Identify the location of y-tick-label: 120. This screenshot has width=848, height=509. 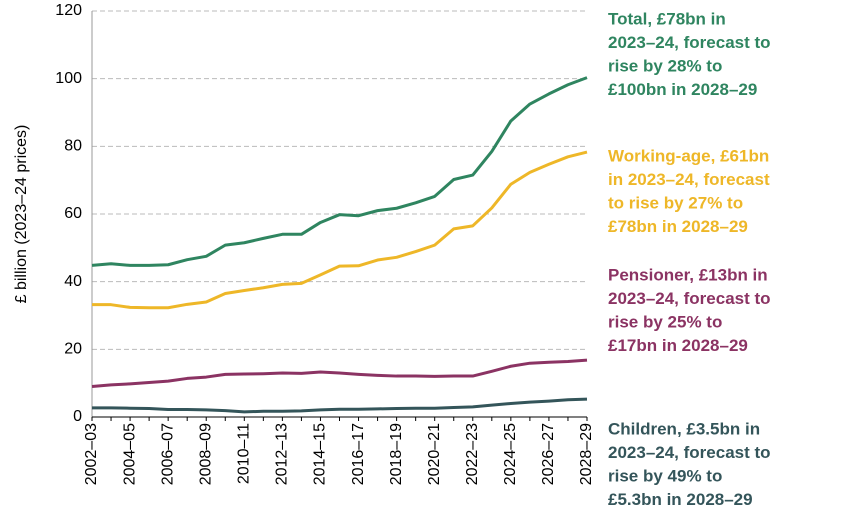
(68, 10).